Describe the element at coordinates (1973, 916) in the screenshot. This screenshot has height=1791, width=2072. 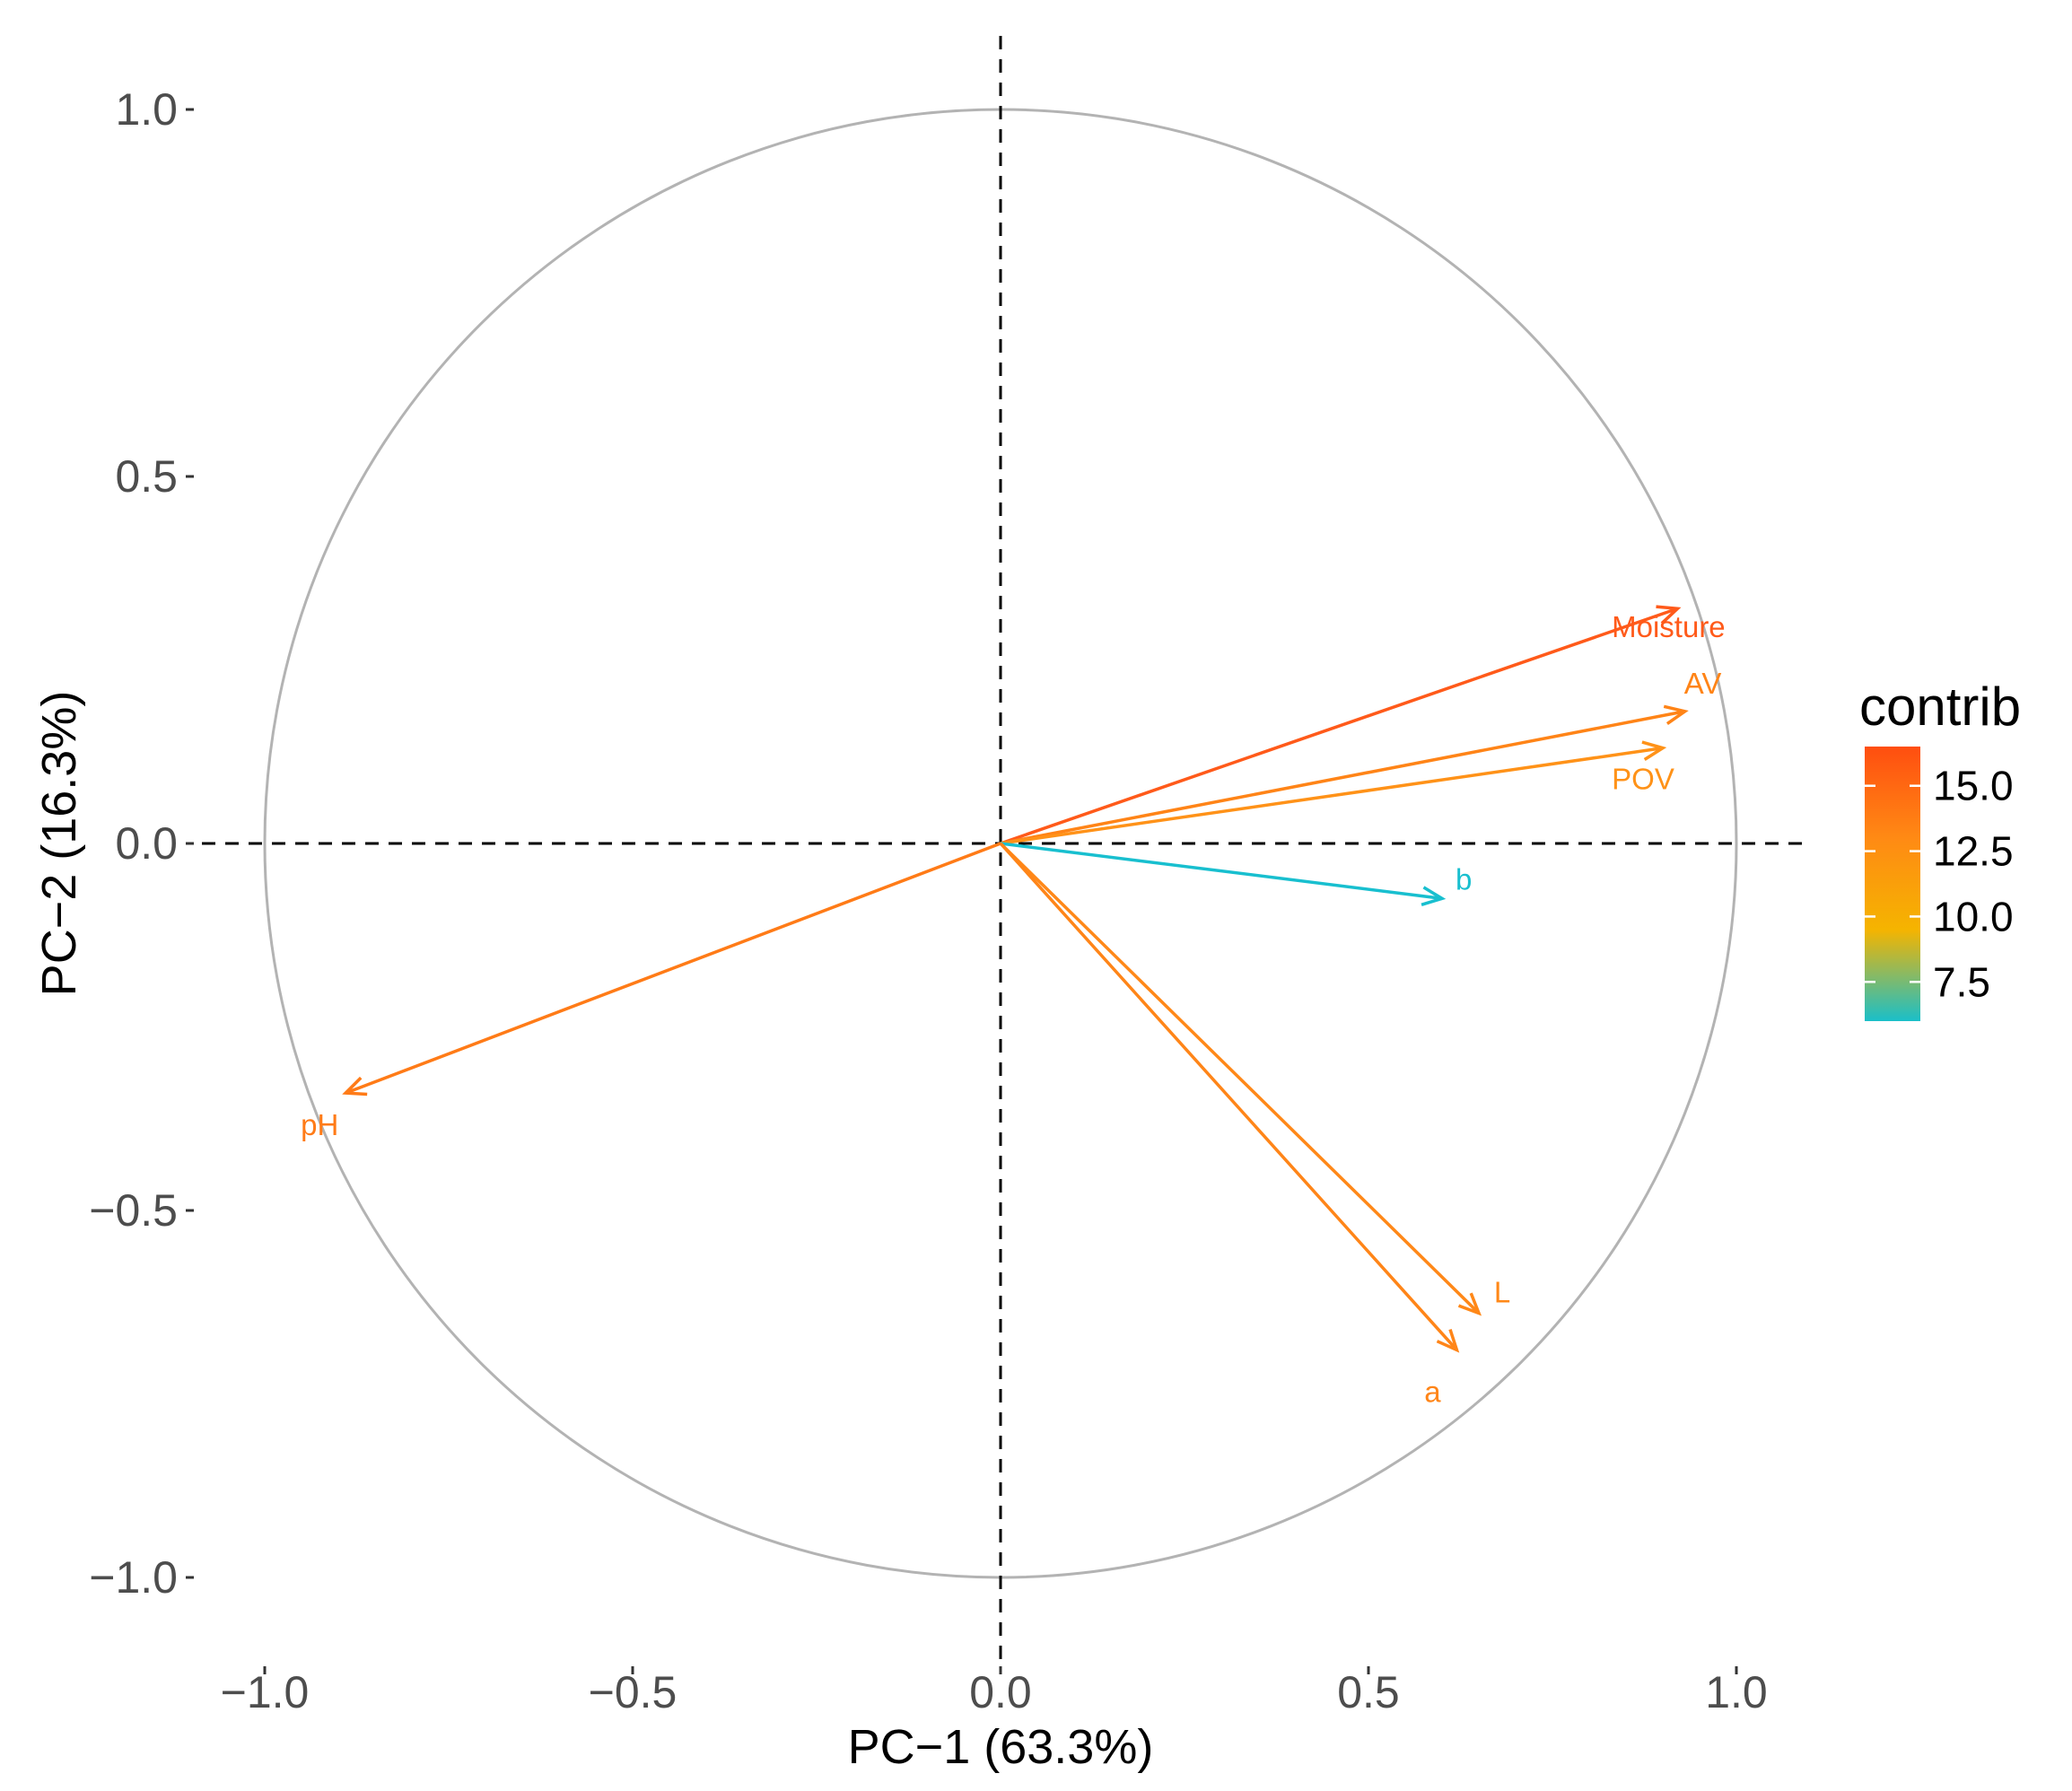
I see `legend-tick-label: 10.0` at that location.